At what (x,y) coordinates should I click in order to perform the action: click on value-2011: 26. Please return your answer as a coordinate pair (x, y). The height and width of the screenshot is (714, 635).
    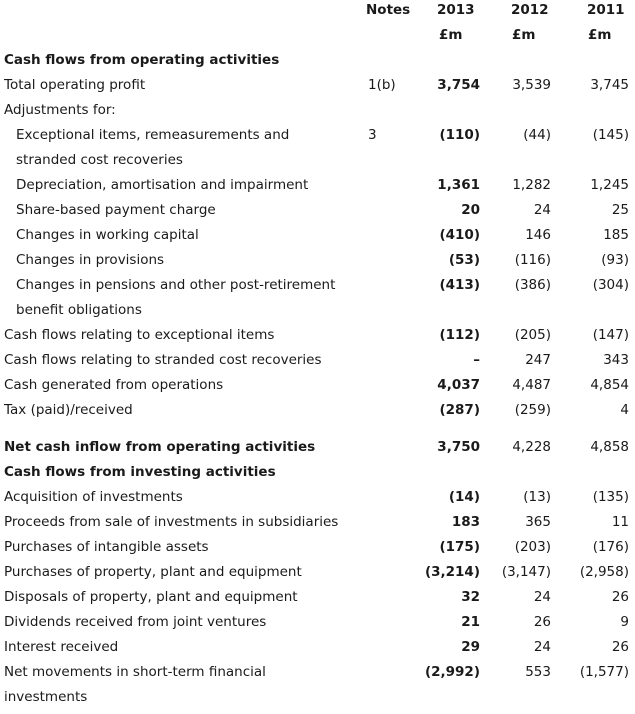
    Looking at the image, I should click on (620, 597).